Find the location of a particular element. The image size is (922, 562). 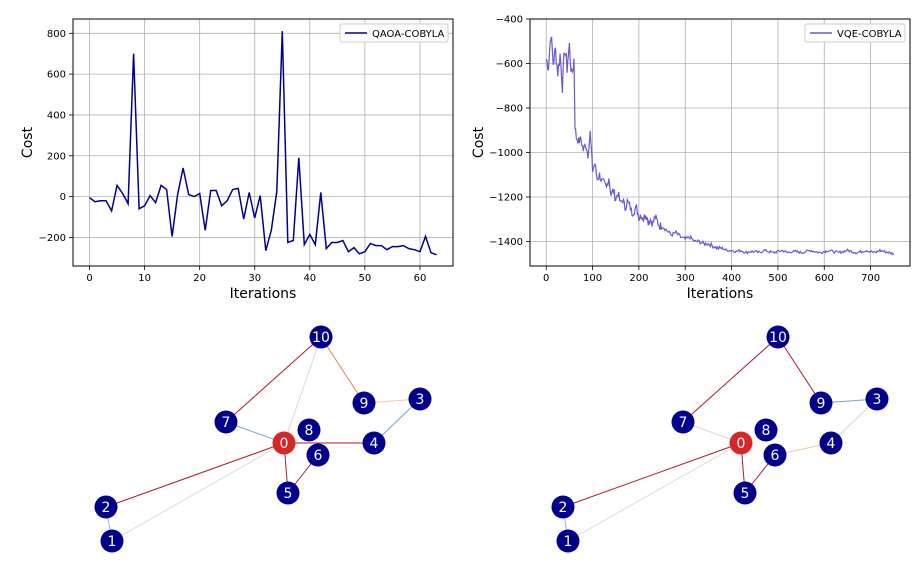

qaoa-graph-node-label: 7 is located at coordinates (226, 423).